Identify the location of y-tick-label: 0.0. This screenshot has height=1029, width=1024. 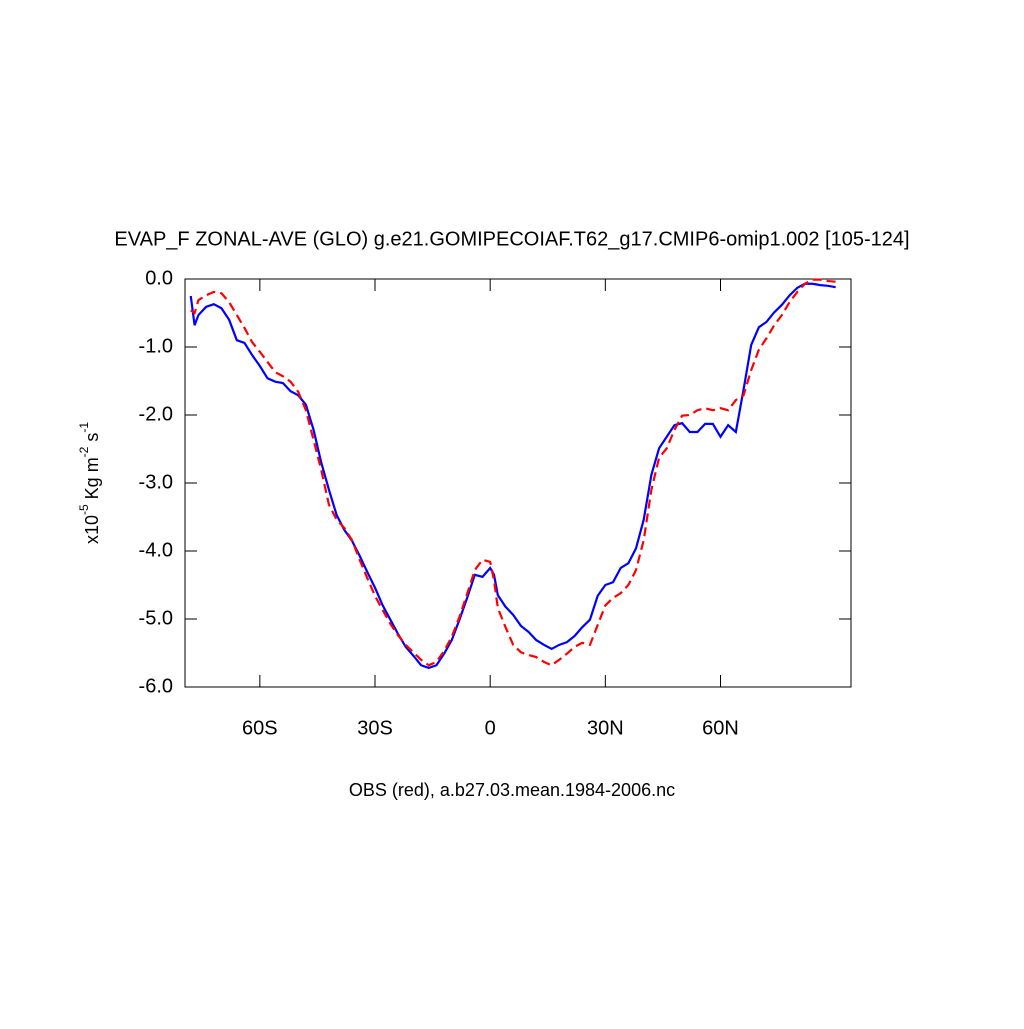
(159, 278).